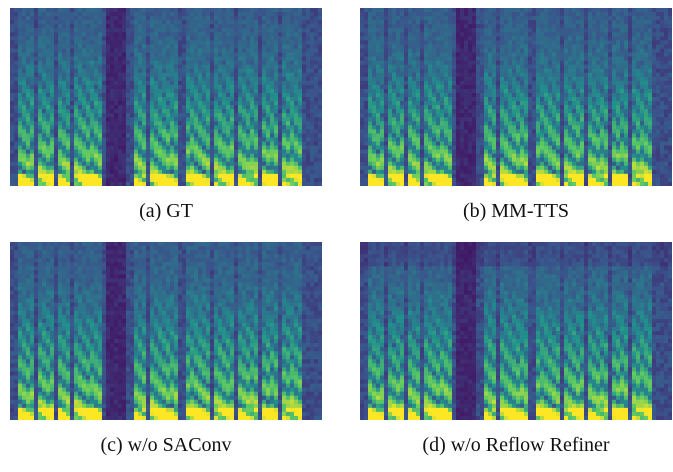  Describe the element at coordinates (166, 445) in the screenshot. I see `caption-wo-saconv: (c) w/o SAConv` at that location.